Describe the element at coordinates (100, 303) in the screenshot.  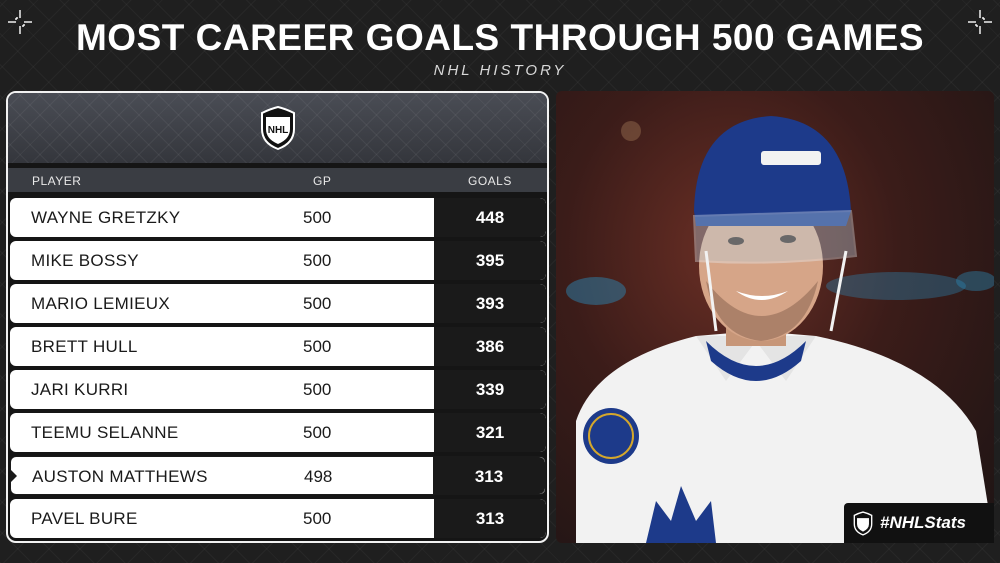
I see `player-name: MARIO LEMIEUX` at that location.